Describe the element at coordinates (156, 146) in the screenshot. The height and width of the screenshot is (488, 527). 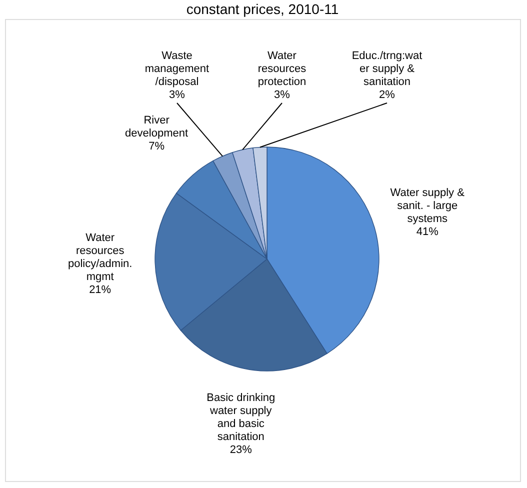
I see `data-label: 7%` at that location.